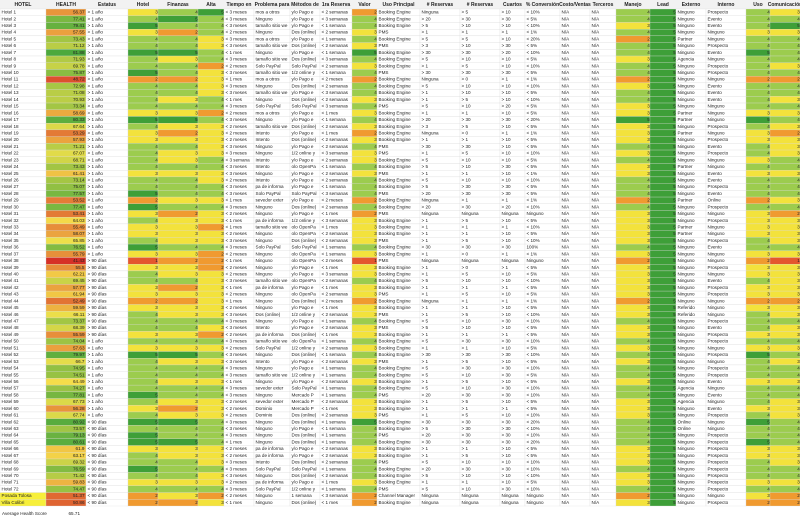  I want to click on cell-text: 73.14, so click(79, 179).